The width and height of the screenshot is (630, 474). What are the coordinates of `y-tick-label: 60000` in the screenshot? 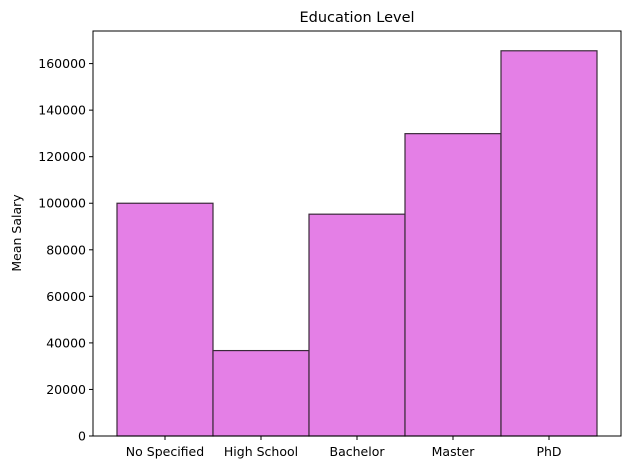 It's located at (66, 296).